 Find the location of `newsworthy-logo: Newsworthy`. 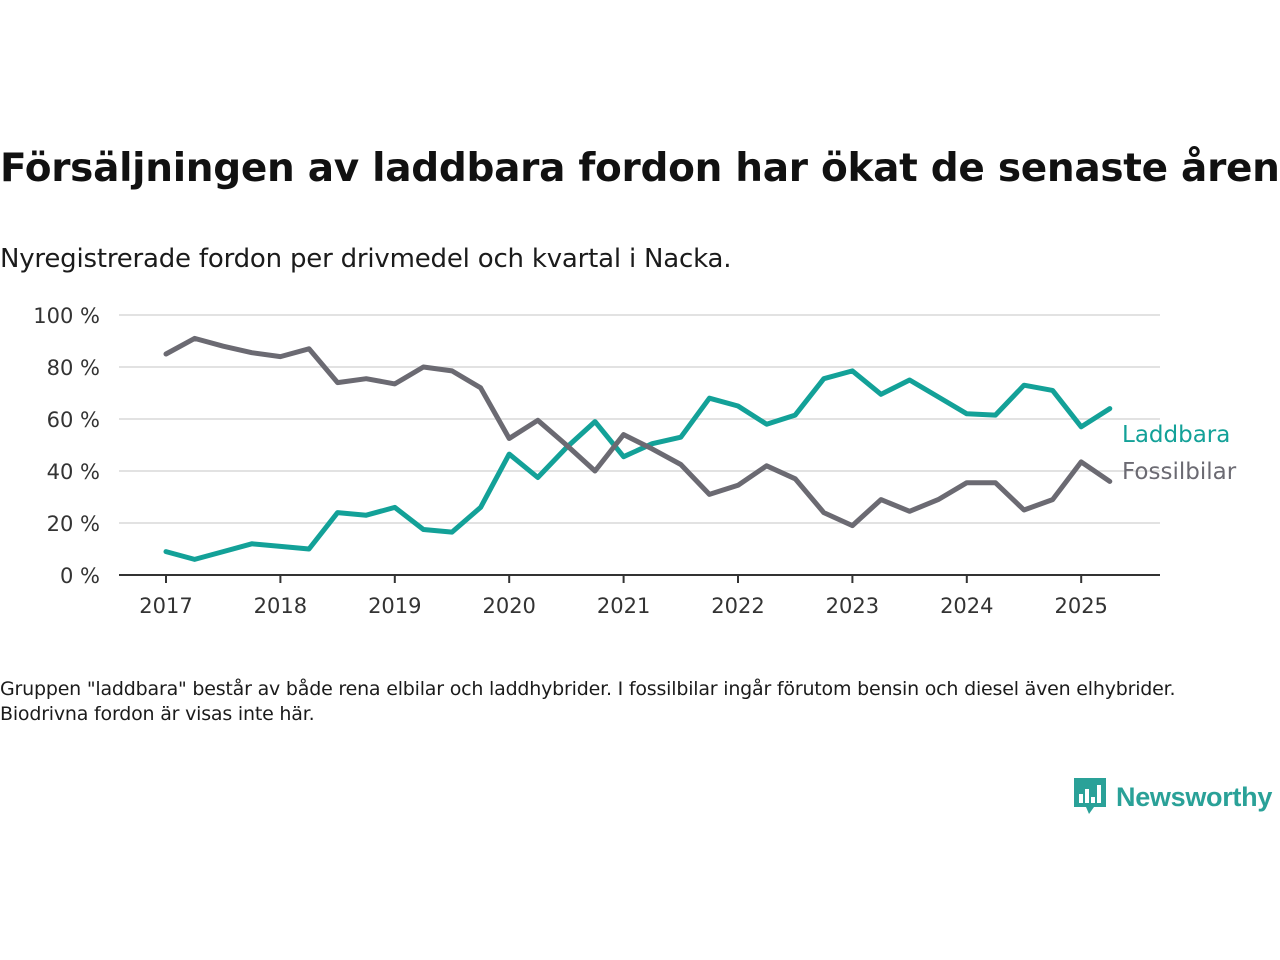

newsworthy-logo: Newsworthy is located at coordinates (1172, 797).